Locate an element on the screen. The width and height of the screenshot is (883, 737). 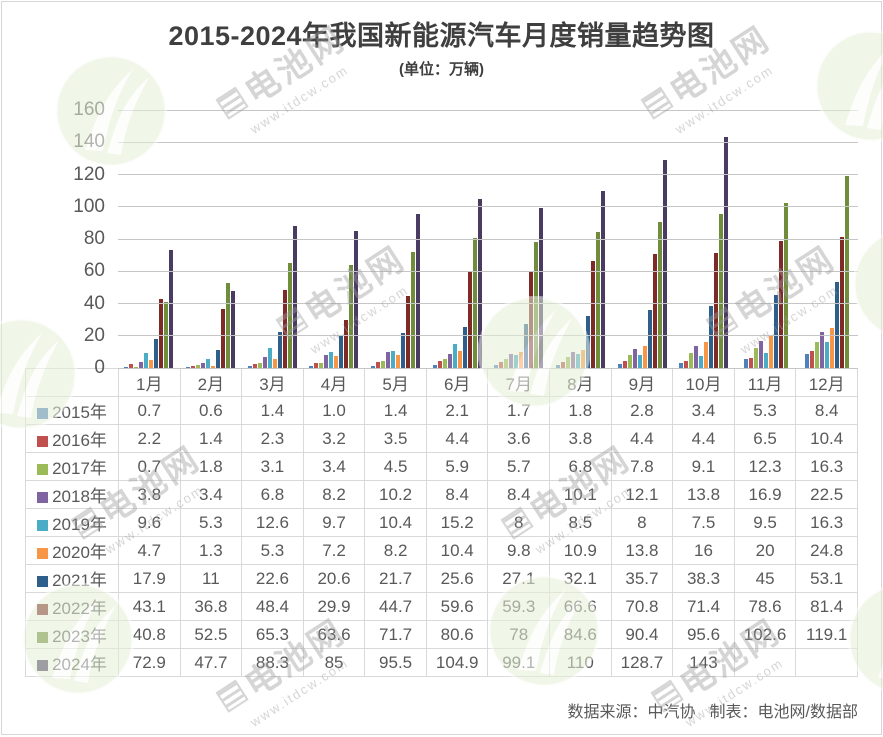
month-label-9月: 9月 is located at coordinates (642, 382).